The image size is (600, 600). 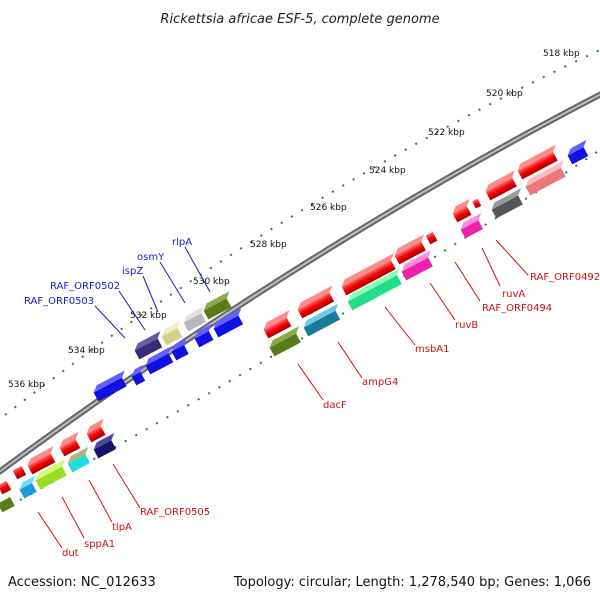 What do you see at coordinates (387, 171) in the screenshot?
I see `kbp-label-524: 524 kbp` at bounding box center [387, 171].